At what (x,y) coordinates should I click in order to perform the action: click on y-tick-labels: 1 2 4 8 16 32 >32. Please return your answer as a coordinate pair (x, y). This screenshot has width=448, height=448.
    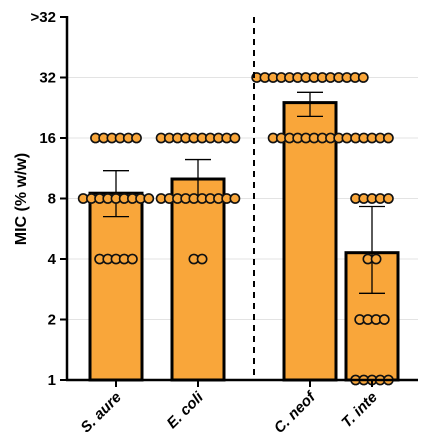
    Looking at the image, I should click on (44, 199).